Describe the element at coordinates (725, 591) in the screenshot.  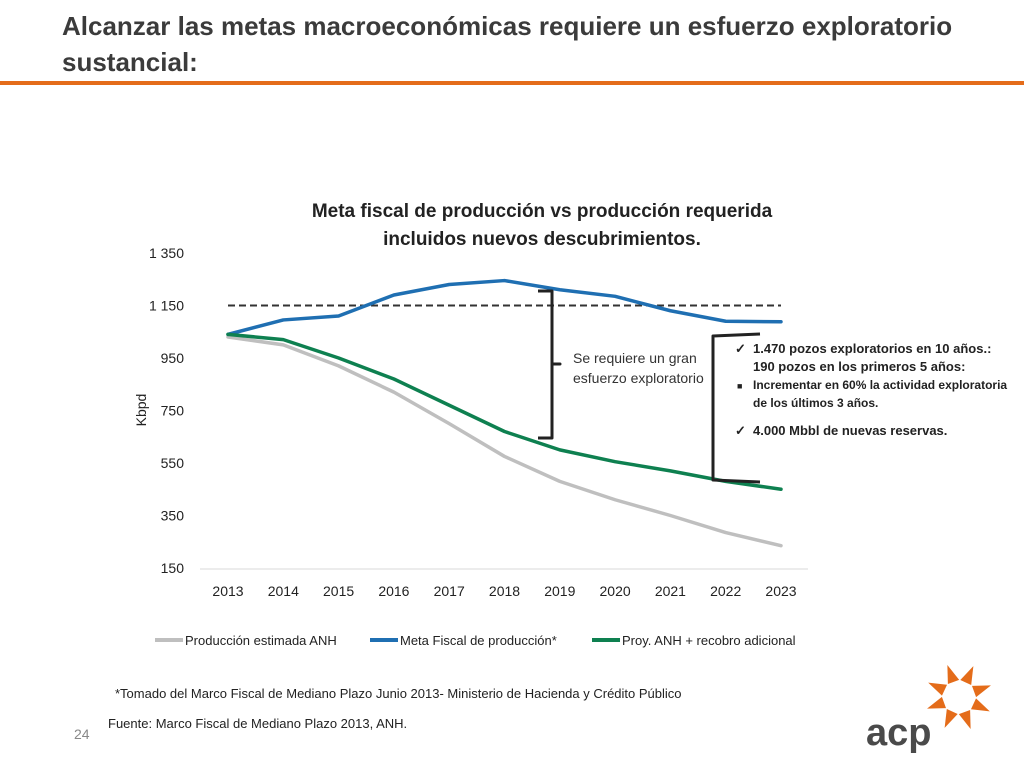
I see `x-tick-label: 2022` at that location.